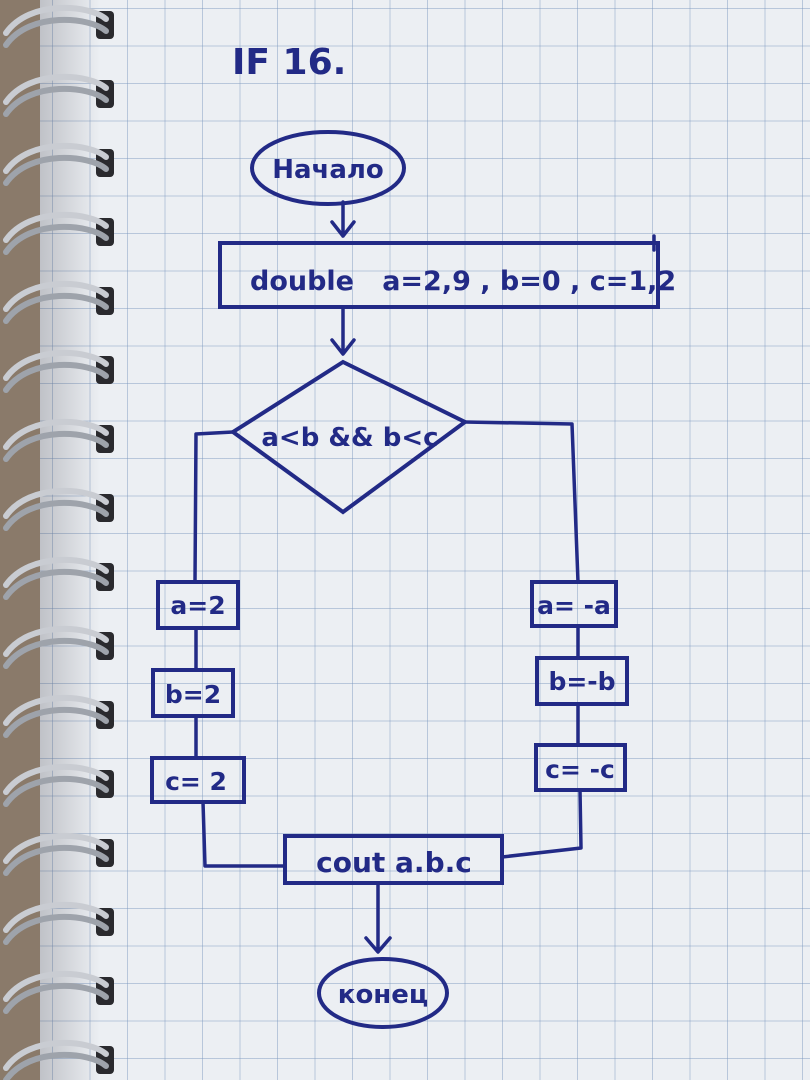  What do you see at coordinates (289, 62) in the screenshot?
I see `page-title: IF 16.` at bounding box center [289, 62].